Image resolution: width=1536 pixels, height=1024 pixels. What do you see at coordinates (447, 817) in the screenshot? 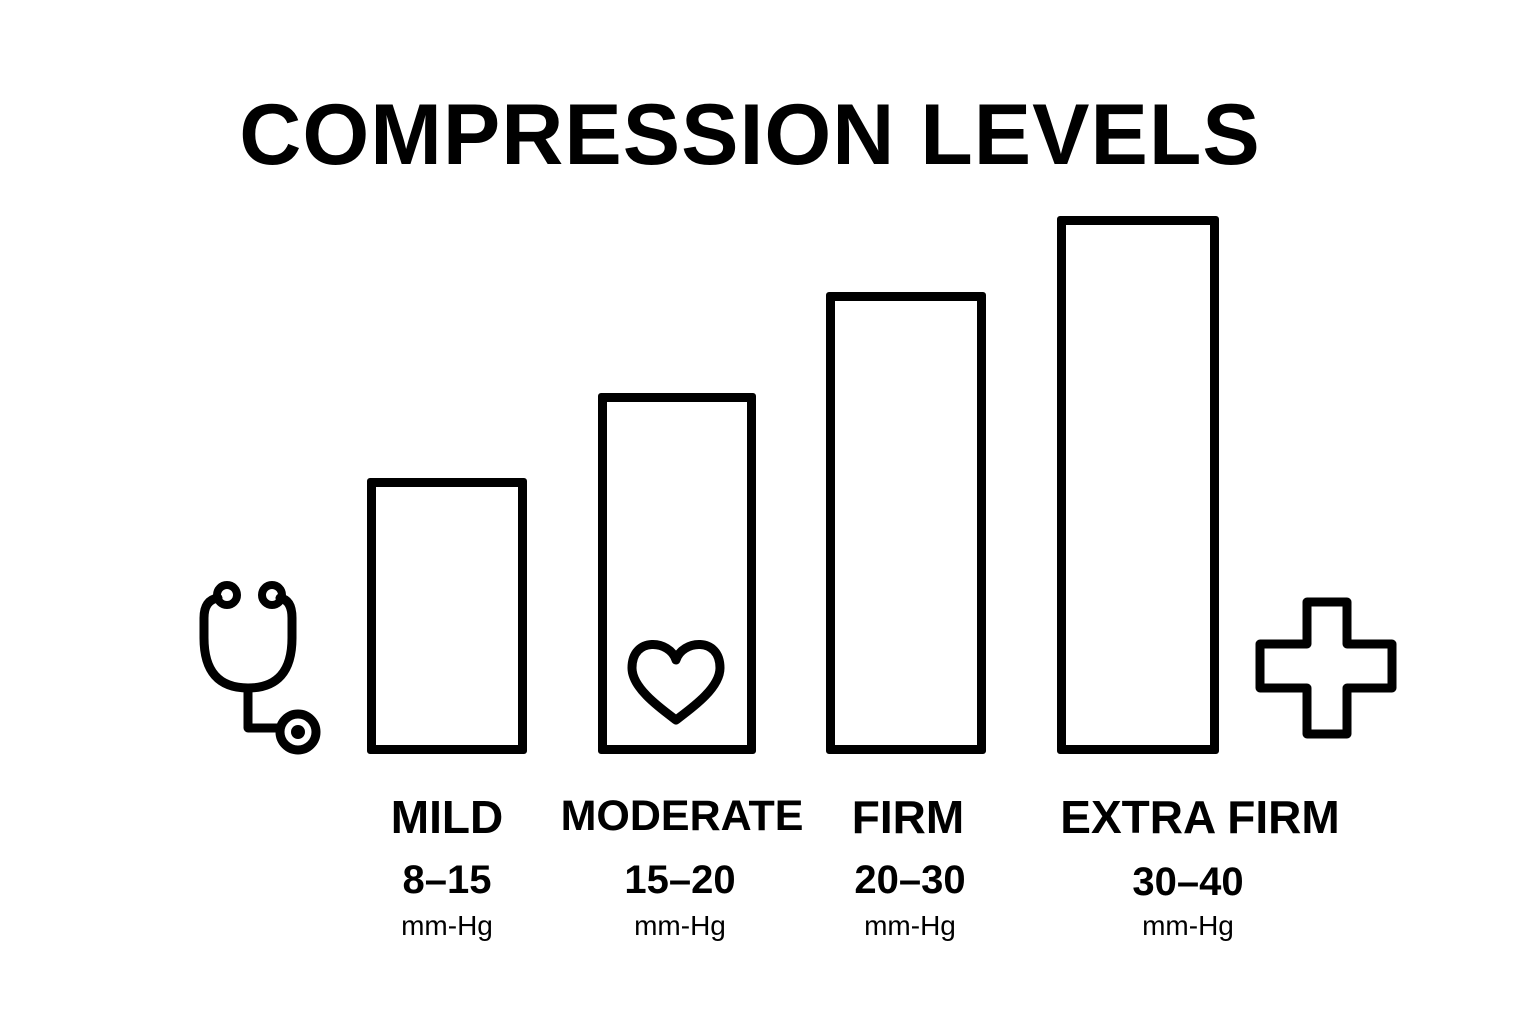
I see `label-mild: MILD` at bounding box center [447, 817].